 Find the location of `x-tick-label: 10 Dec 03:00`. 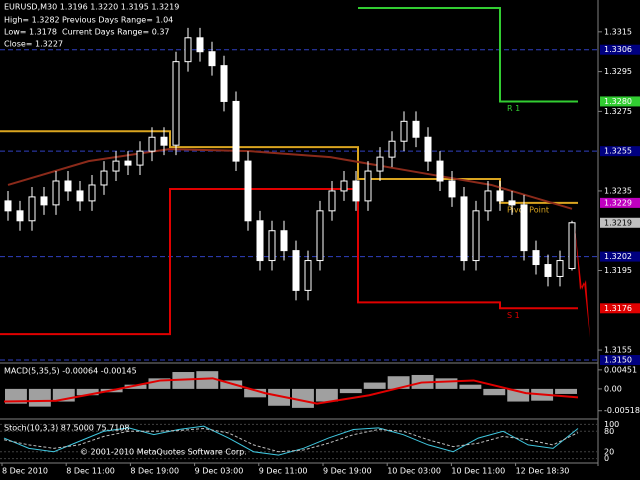

x-tick-label: 10 Dec 03:00 is located at coordinates (414, 471).